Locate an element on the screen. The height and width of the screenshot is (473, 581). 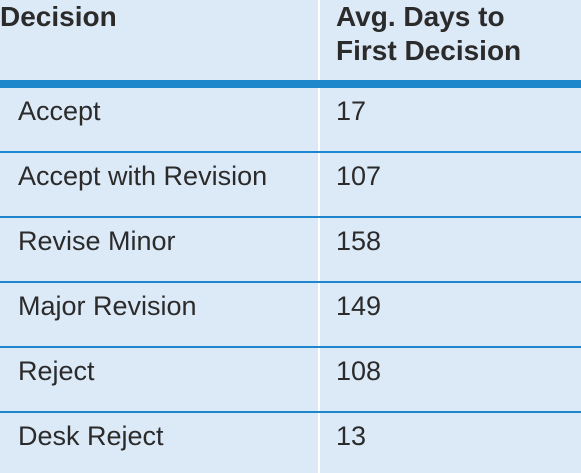
header-avg-days: Avg. Days to First Decision is located at coordinates (458, 40).